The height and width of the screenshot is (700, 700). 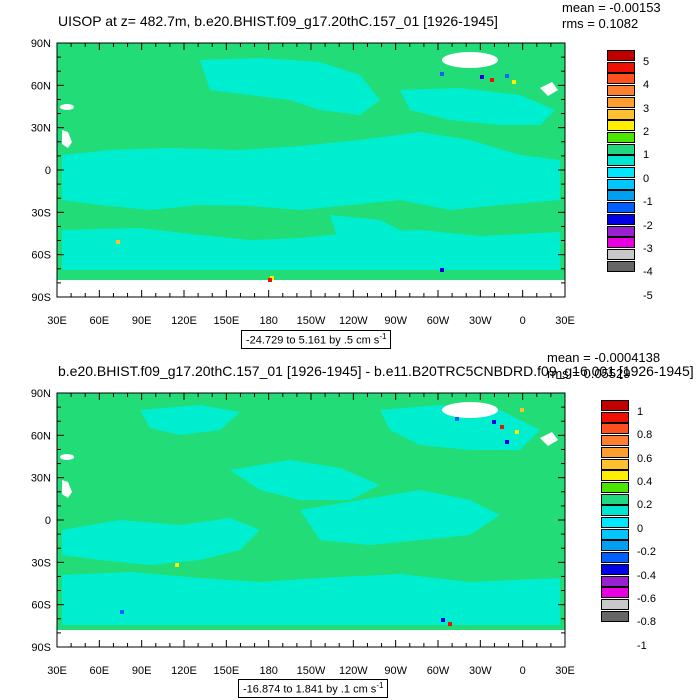 I want to click on top-lon-label-3: 120E, so click(x=184, y=321).